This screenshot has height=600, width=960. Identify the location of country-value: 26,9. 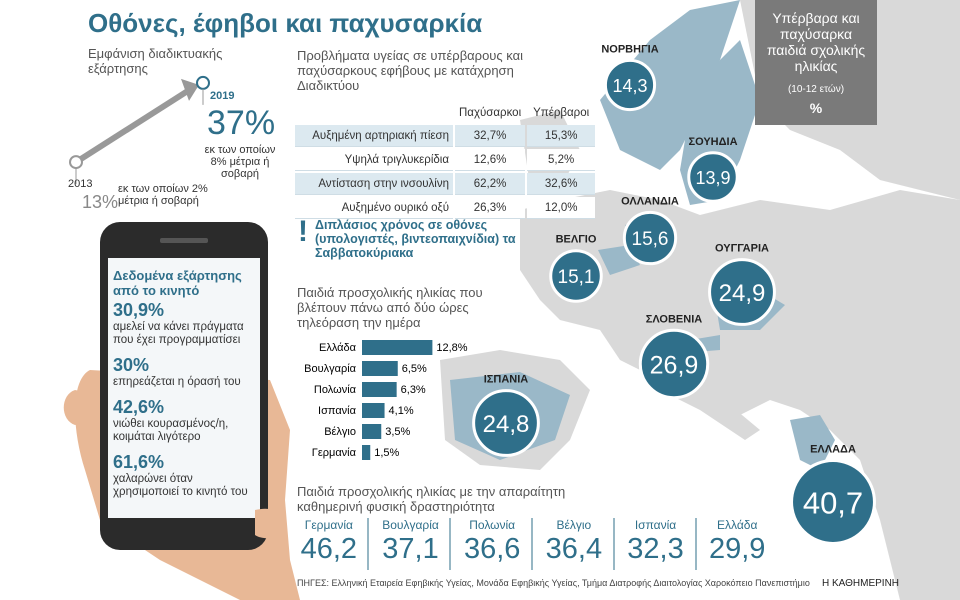
(674, 365).